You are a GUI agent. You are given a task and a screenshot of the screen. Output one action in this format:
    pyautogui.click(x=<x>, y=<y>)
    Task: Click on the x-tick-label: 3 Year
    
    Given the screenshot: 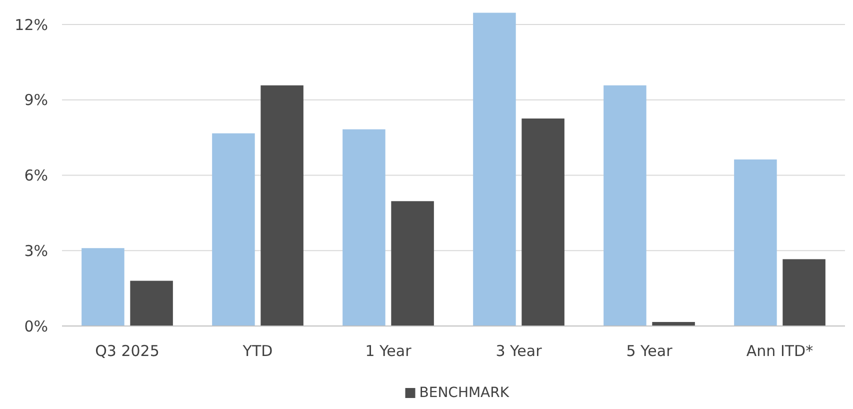 What is the action you would take?
    pyautogui.click(x=519, y=351)
    